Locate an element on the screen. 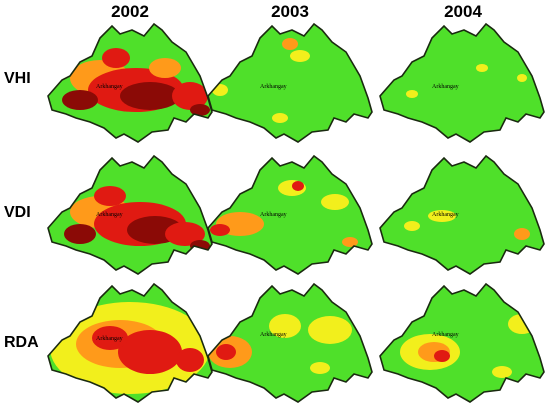 The width and height of the screenshot is (550, 408). row-label-vdi: VDI is located at coordinates (17, 212).